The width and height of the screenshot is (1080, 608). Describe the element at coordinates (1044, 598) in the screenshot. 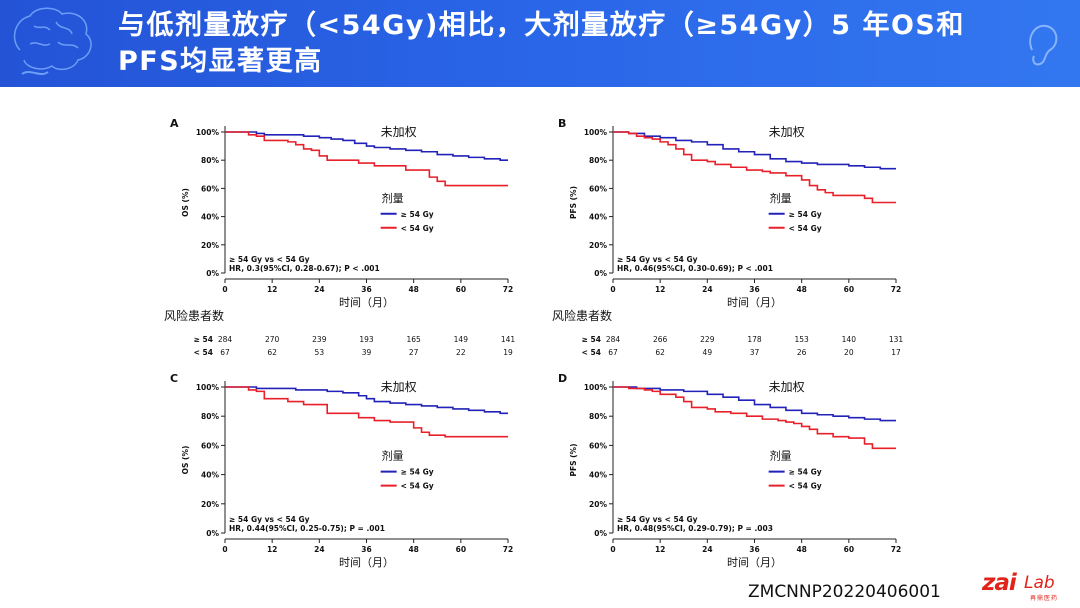

I see `logo-sub-text: 再鼎医药` at that location.